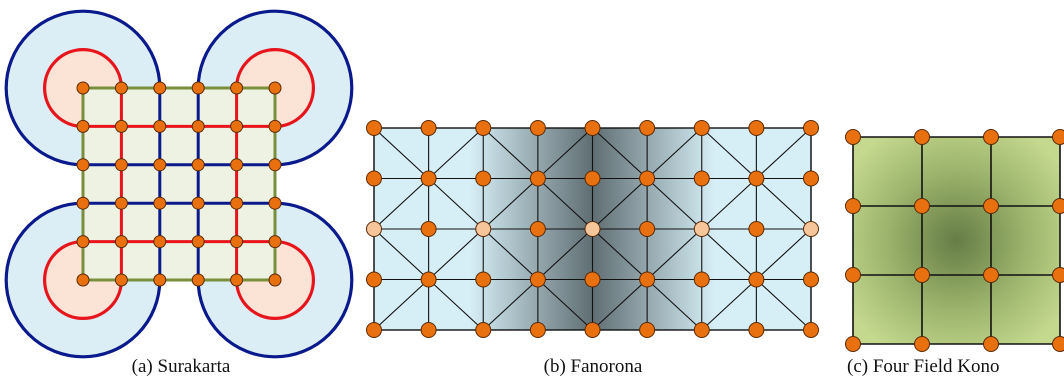  I want to click on caption-surakarta: (a) Surakarta, so click(181, 366).